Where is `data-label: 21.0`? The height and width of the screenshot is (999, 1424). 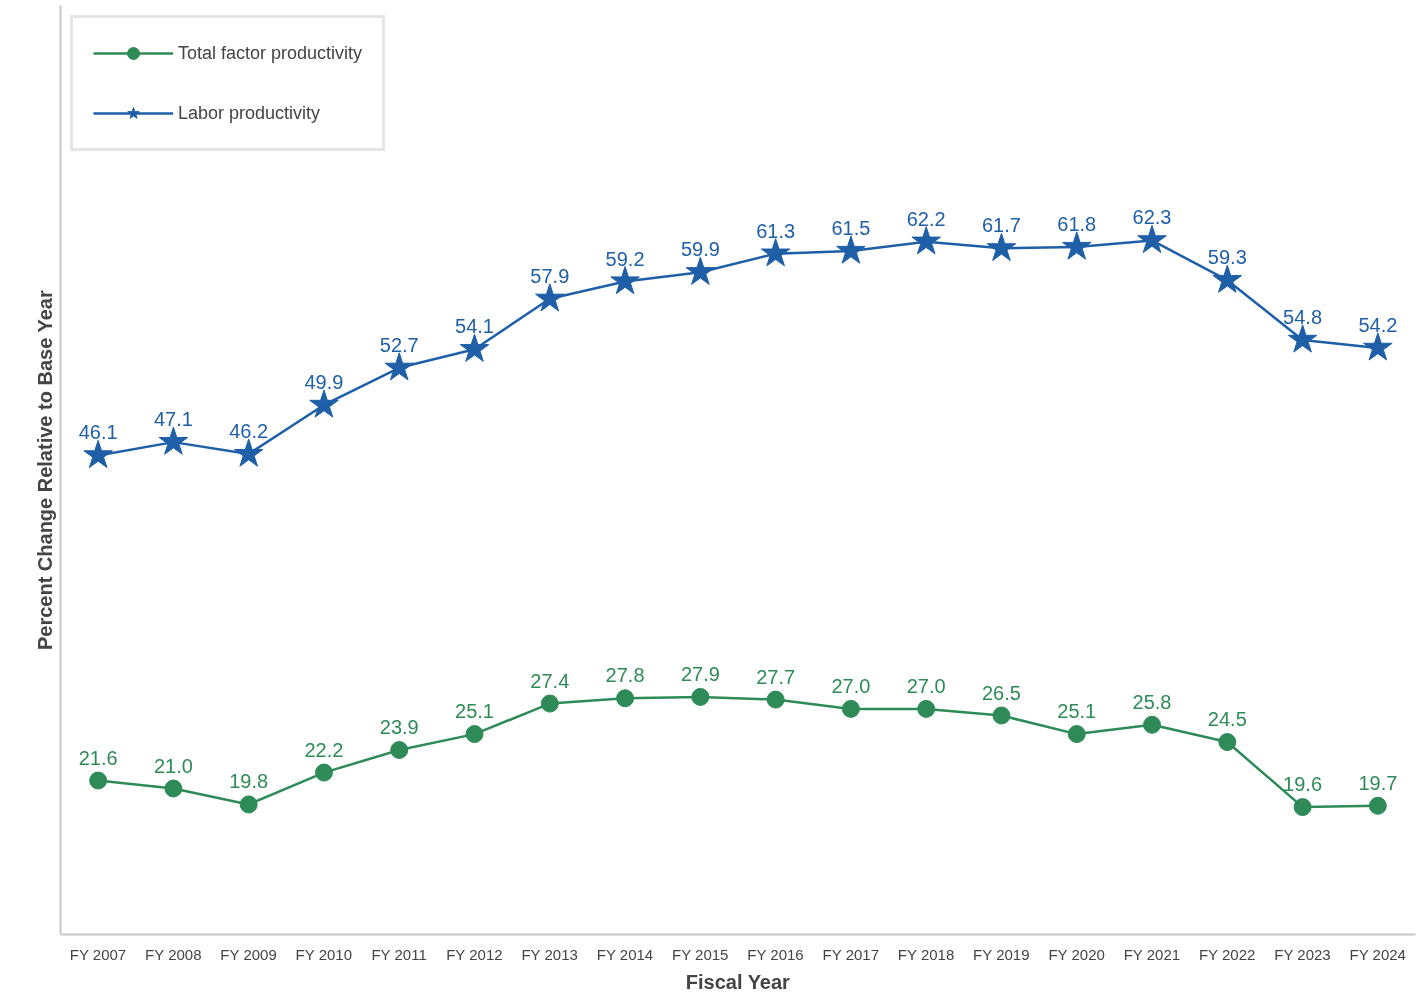 data-label: 21.0 is located at coordinates (173, 765).